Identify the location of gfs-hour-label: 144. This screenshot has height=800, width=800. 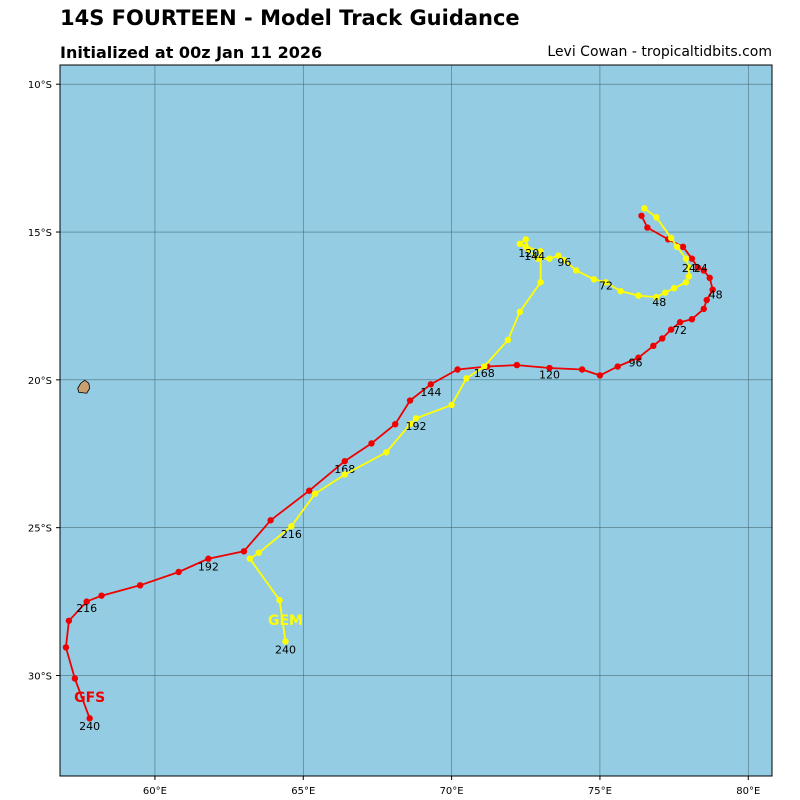
(430, 392).